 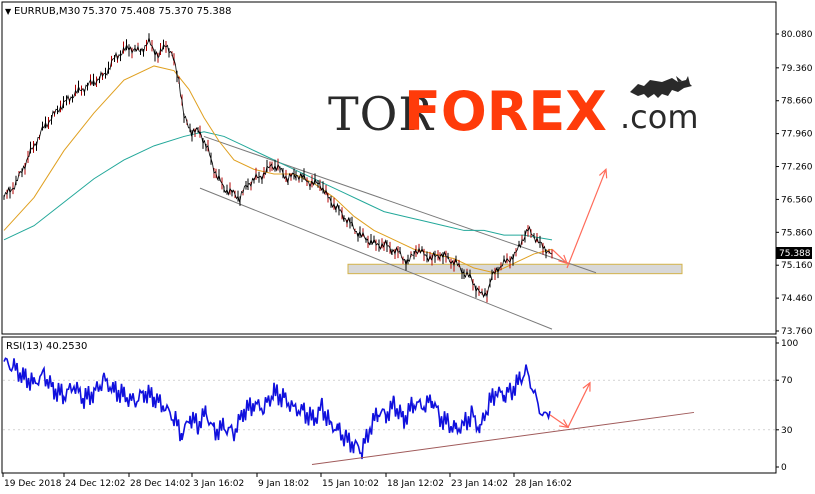 I want to click on torforex-logo: TOR FOREX .com, so click(x=513, y=109).